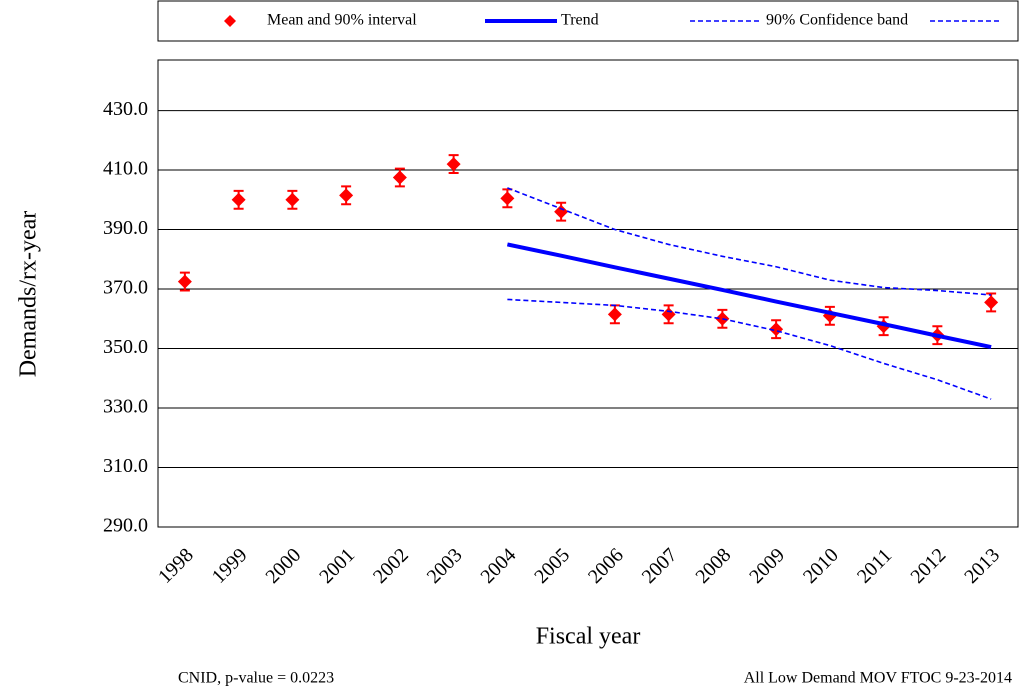 The width and height of the screenshot is (1020, 693). I want to click on x-tick-label: 2013, so click(982, 566).